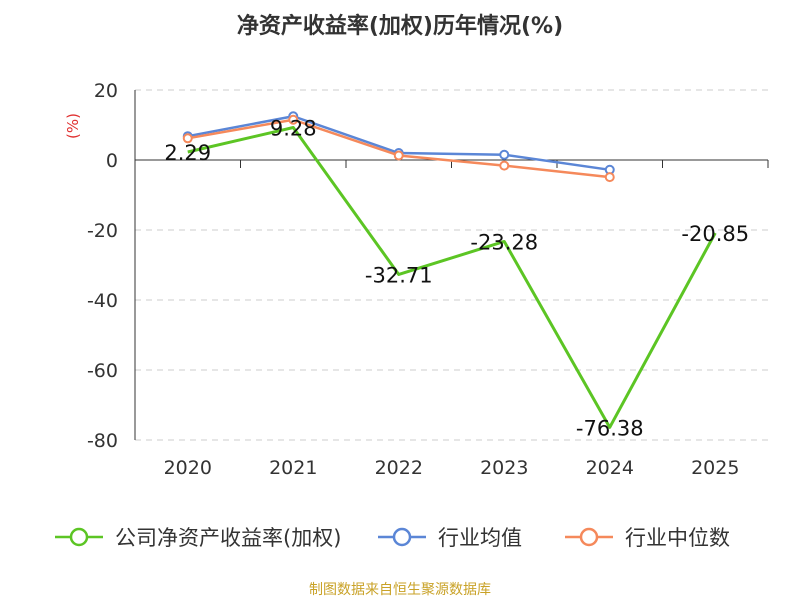  I want to click on legend-label-0: 公司净资产收益率(加权), so click(228, 538).